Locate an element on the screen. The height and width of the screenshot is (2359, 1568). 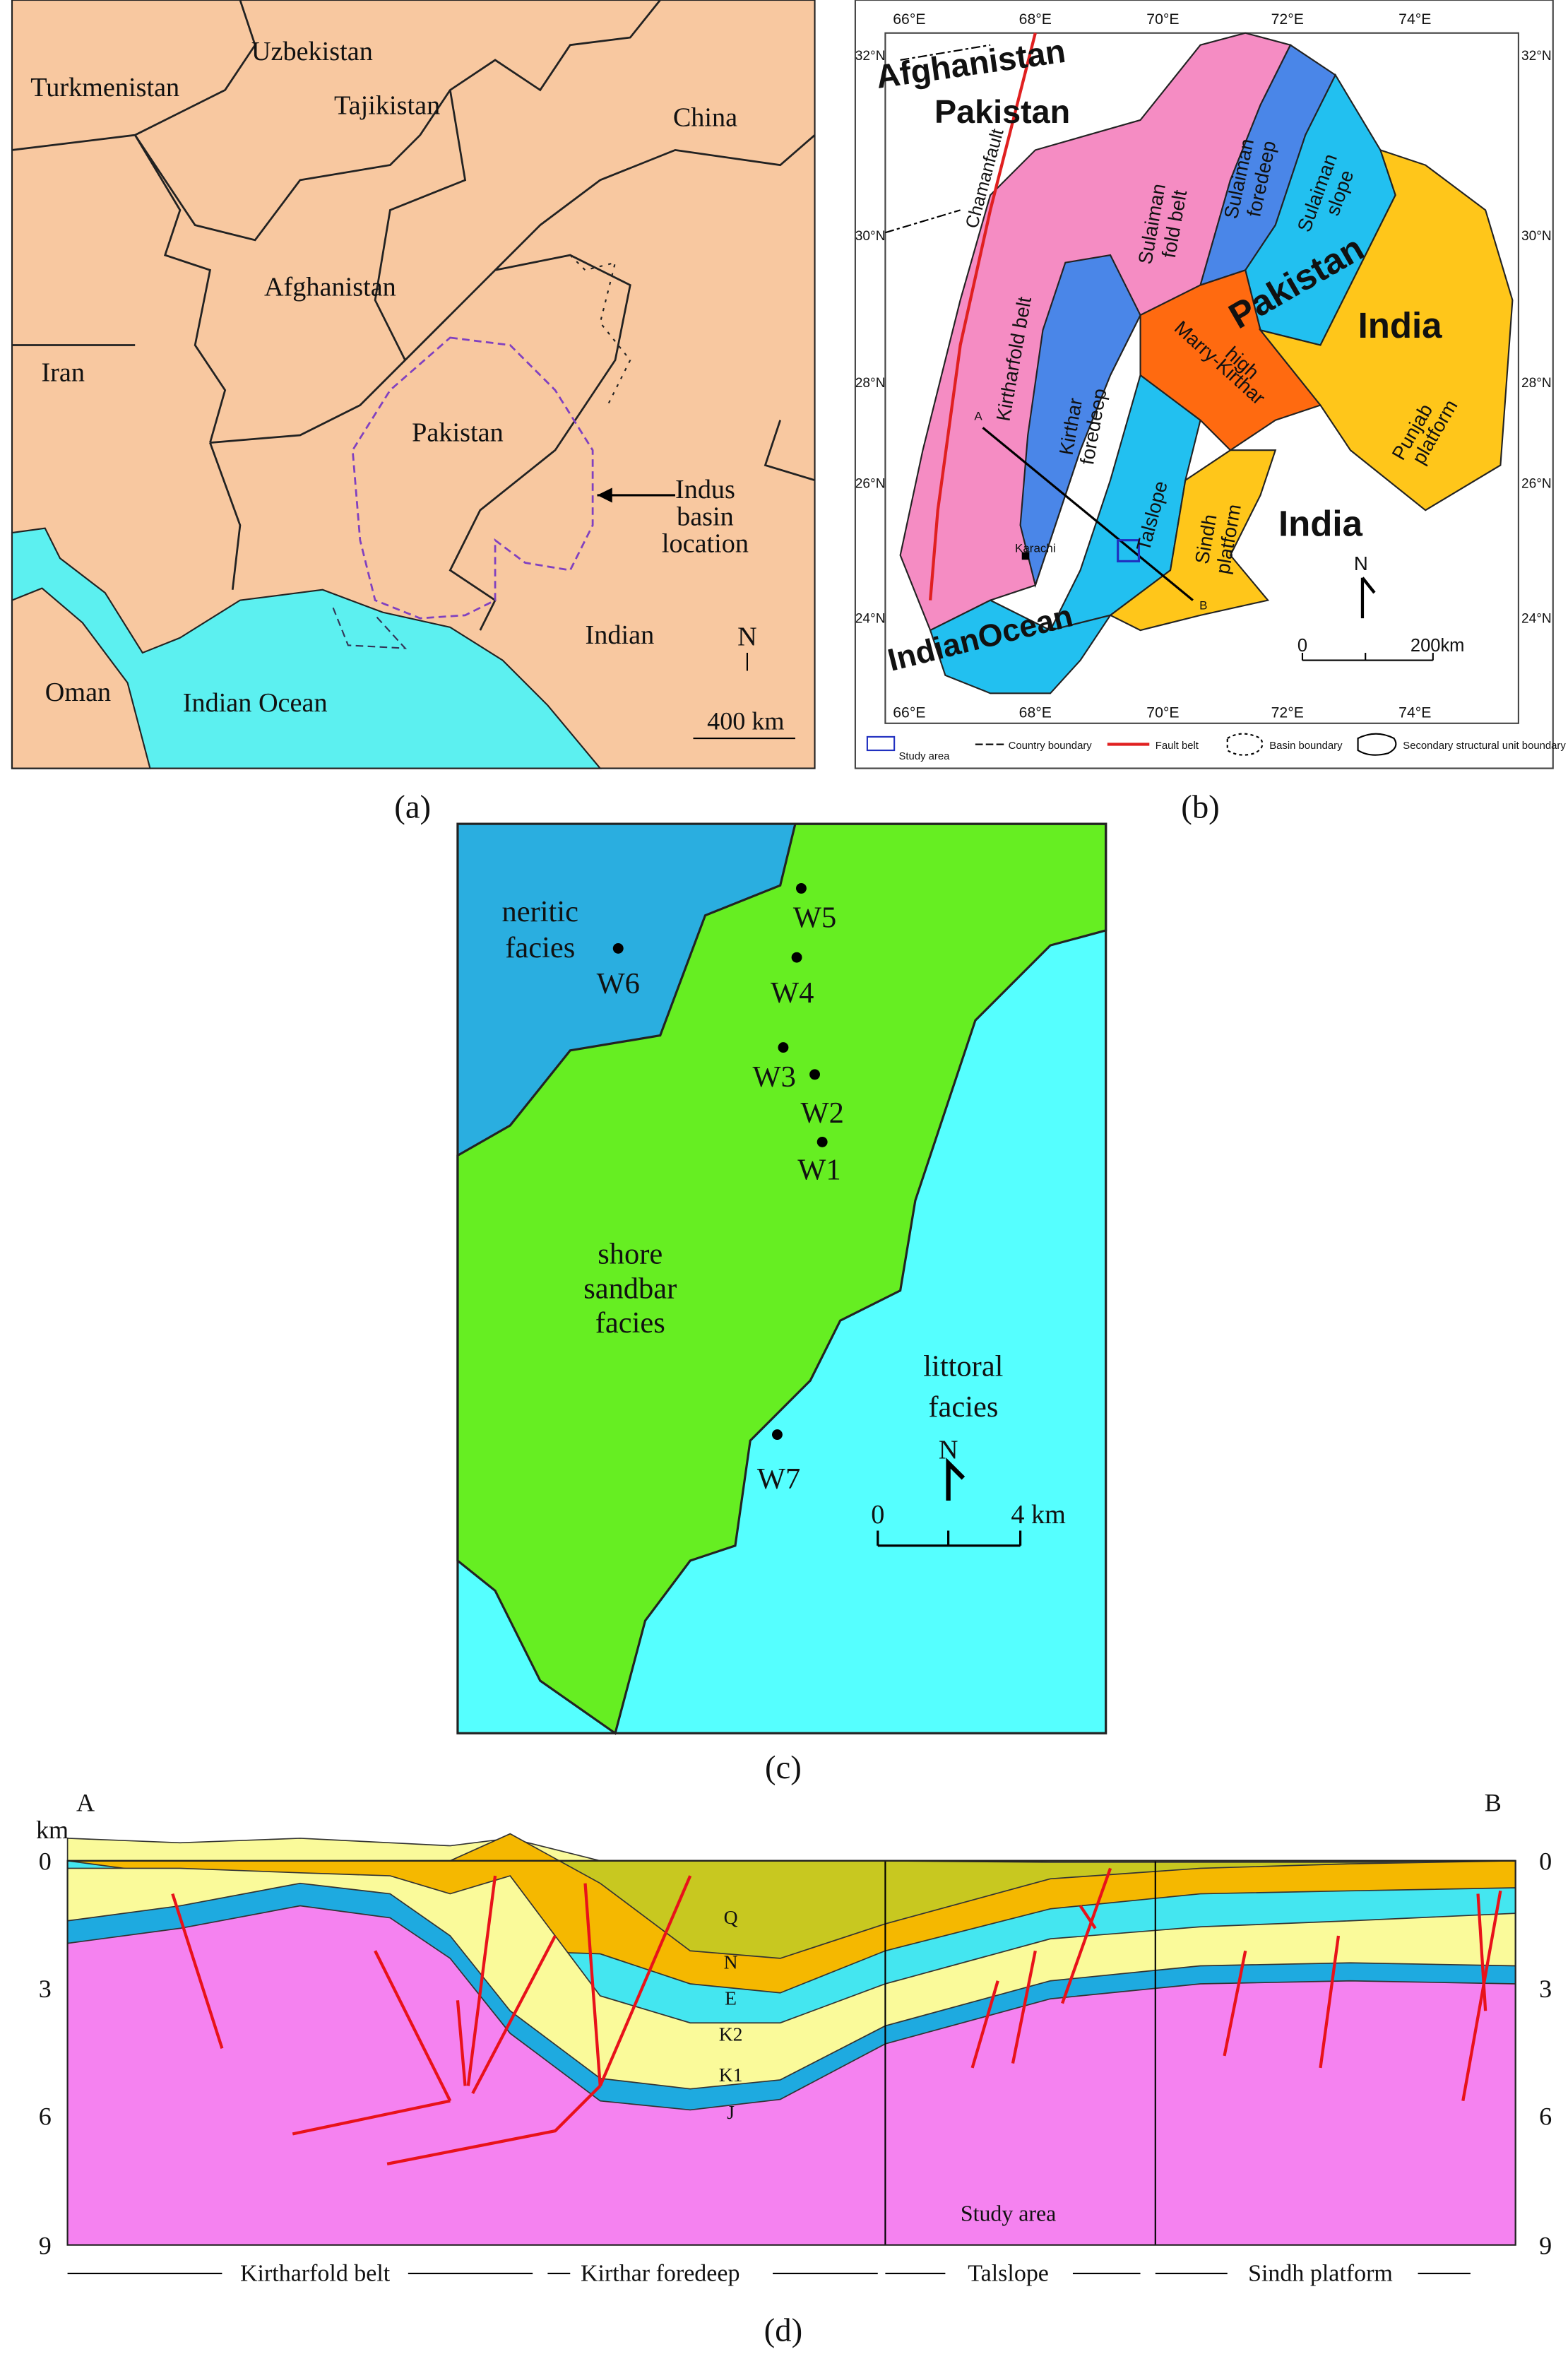
panel-label: (b) is located at coordinates (1200, 807).